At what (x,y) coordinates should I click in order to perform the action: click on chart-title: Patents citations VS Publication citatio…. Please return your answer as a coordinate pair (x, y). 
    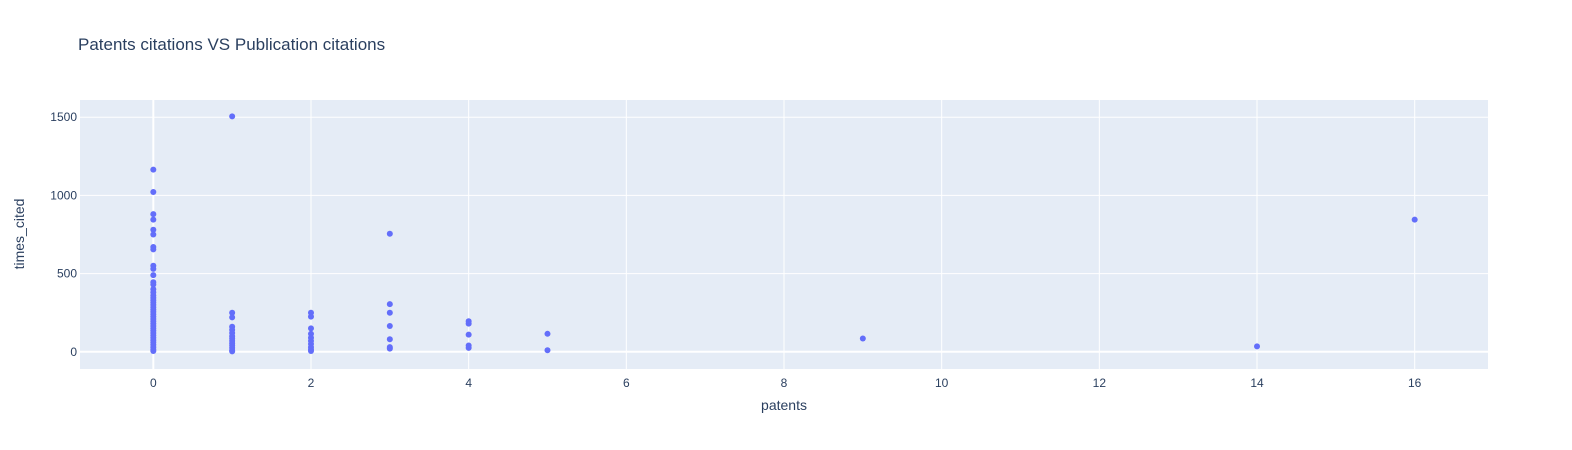
    Looking at the image, I should click on (231, 44).